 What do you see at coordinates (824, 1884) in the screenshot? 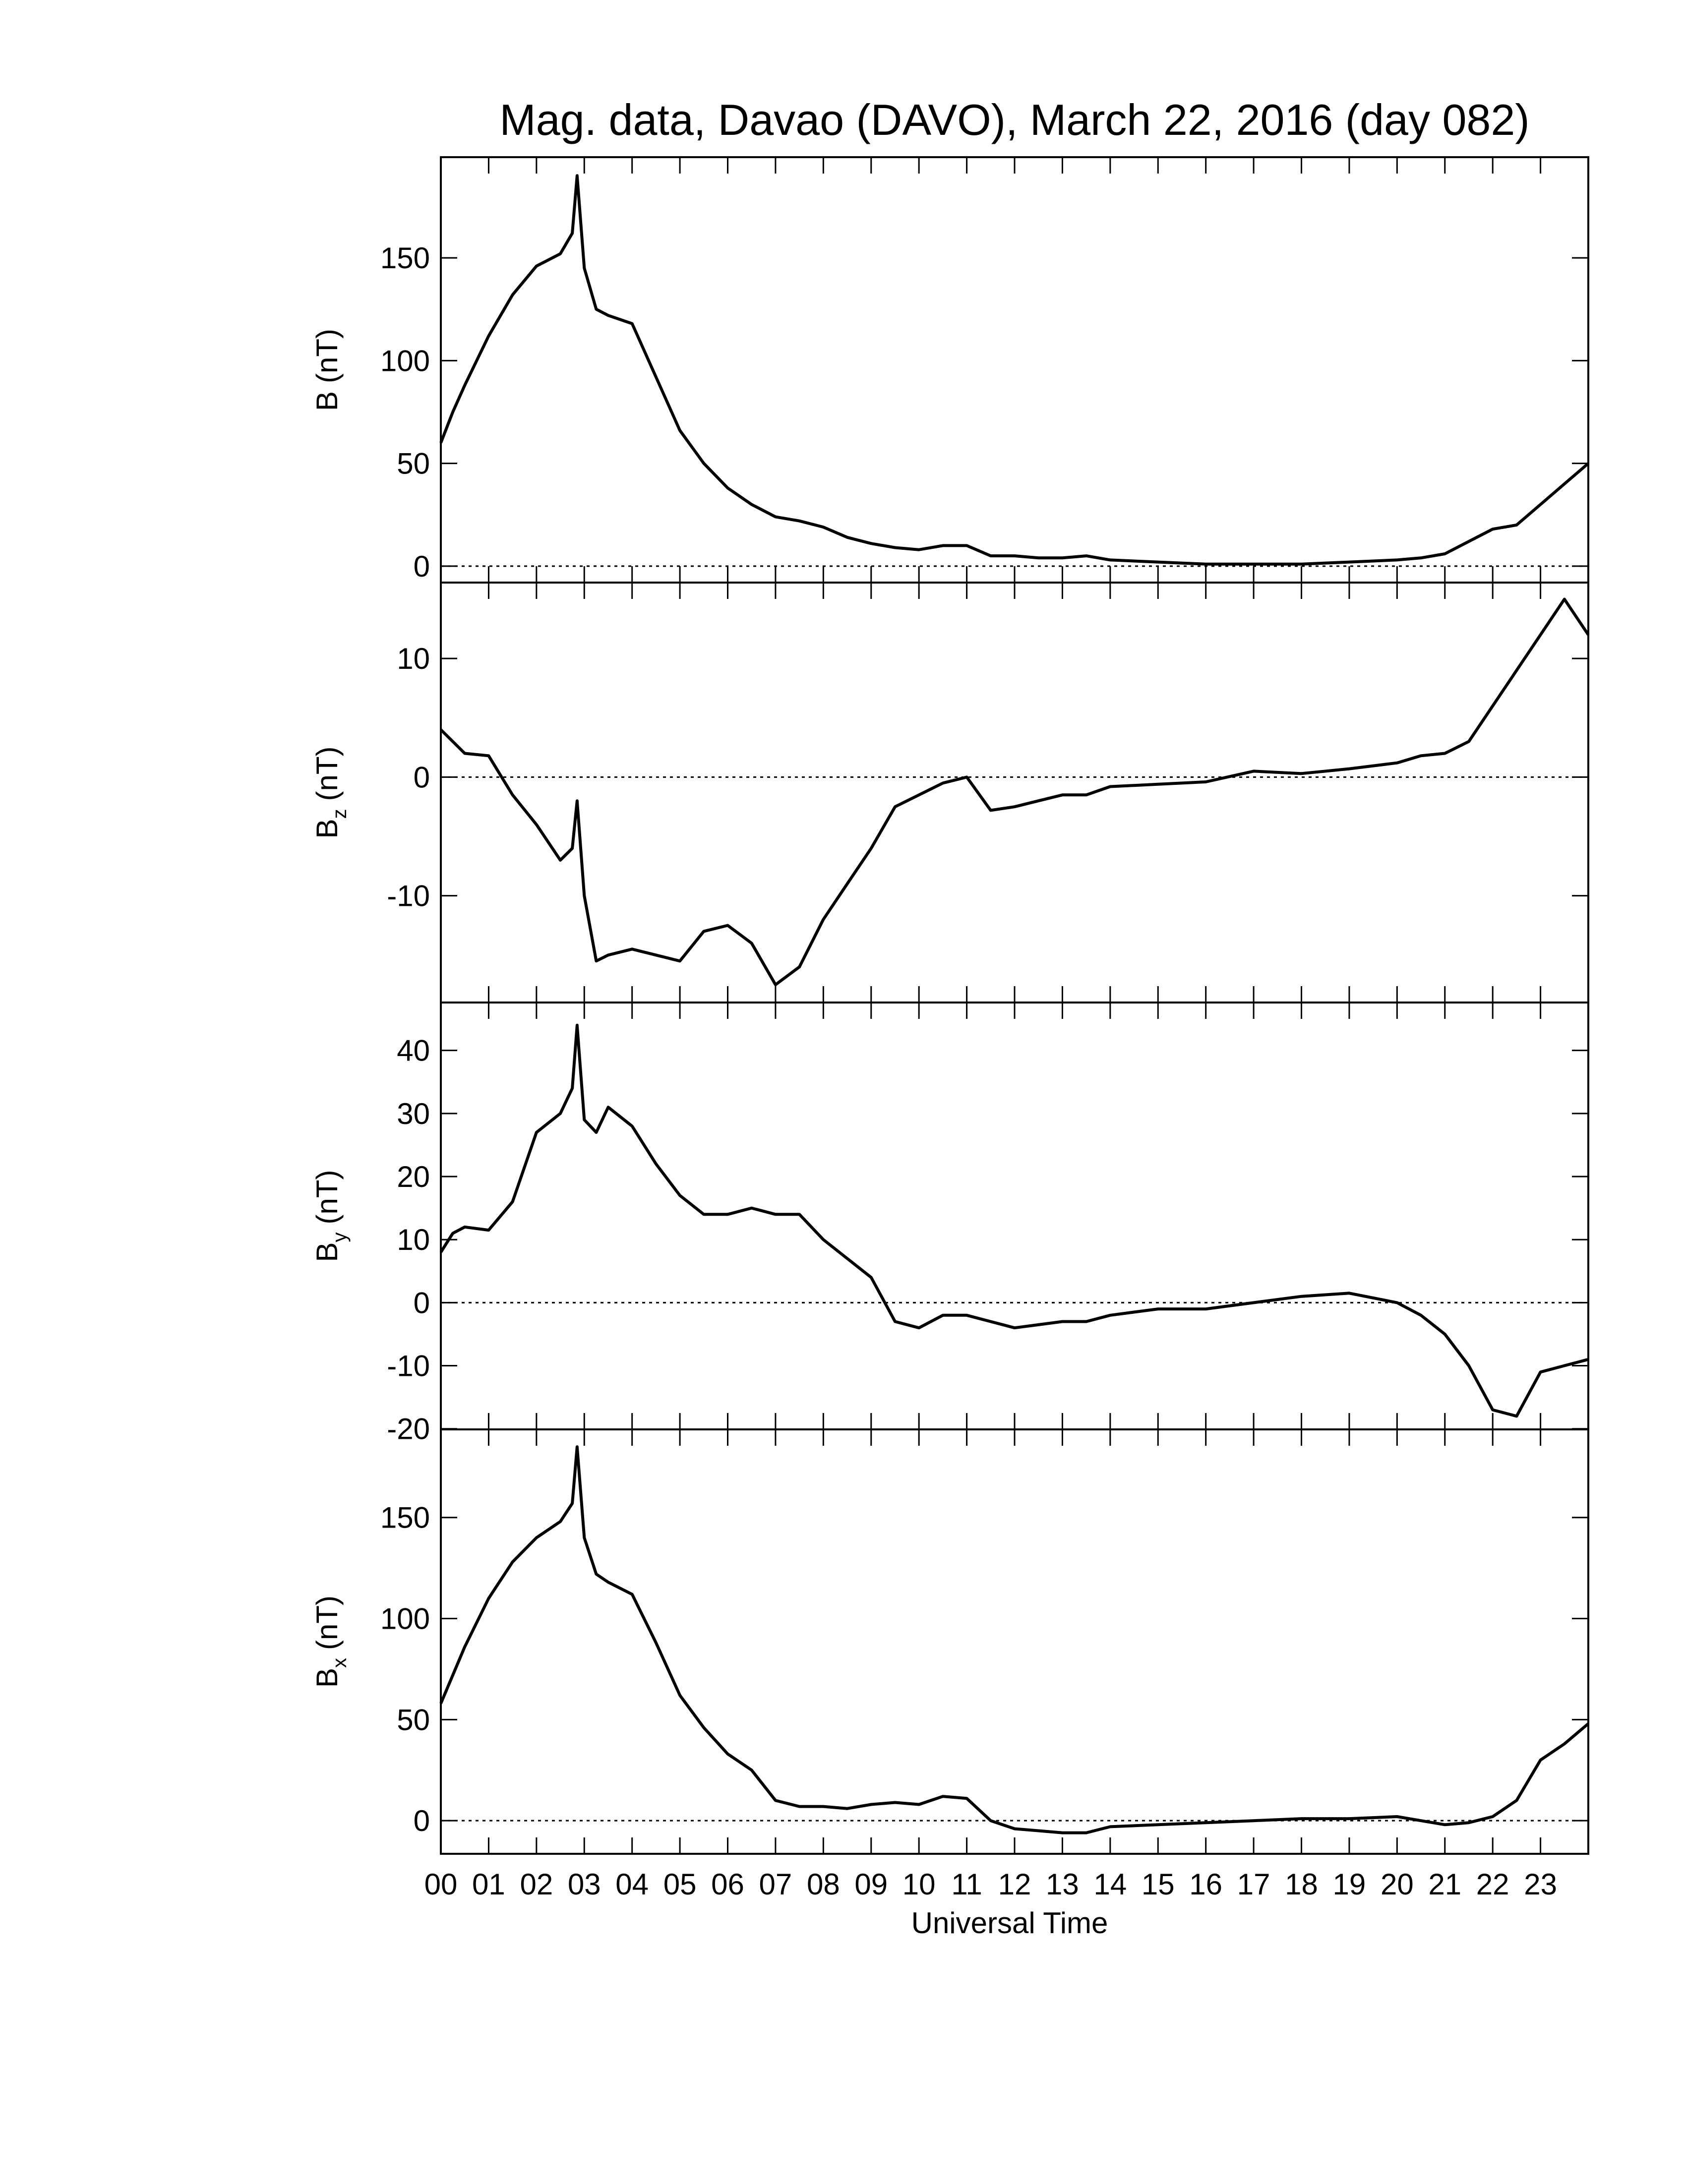
I see `x-tick-label: 08` at bounding box center [824, 1884].